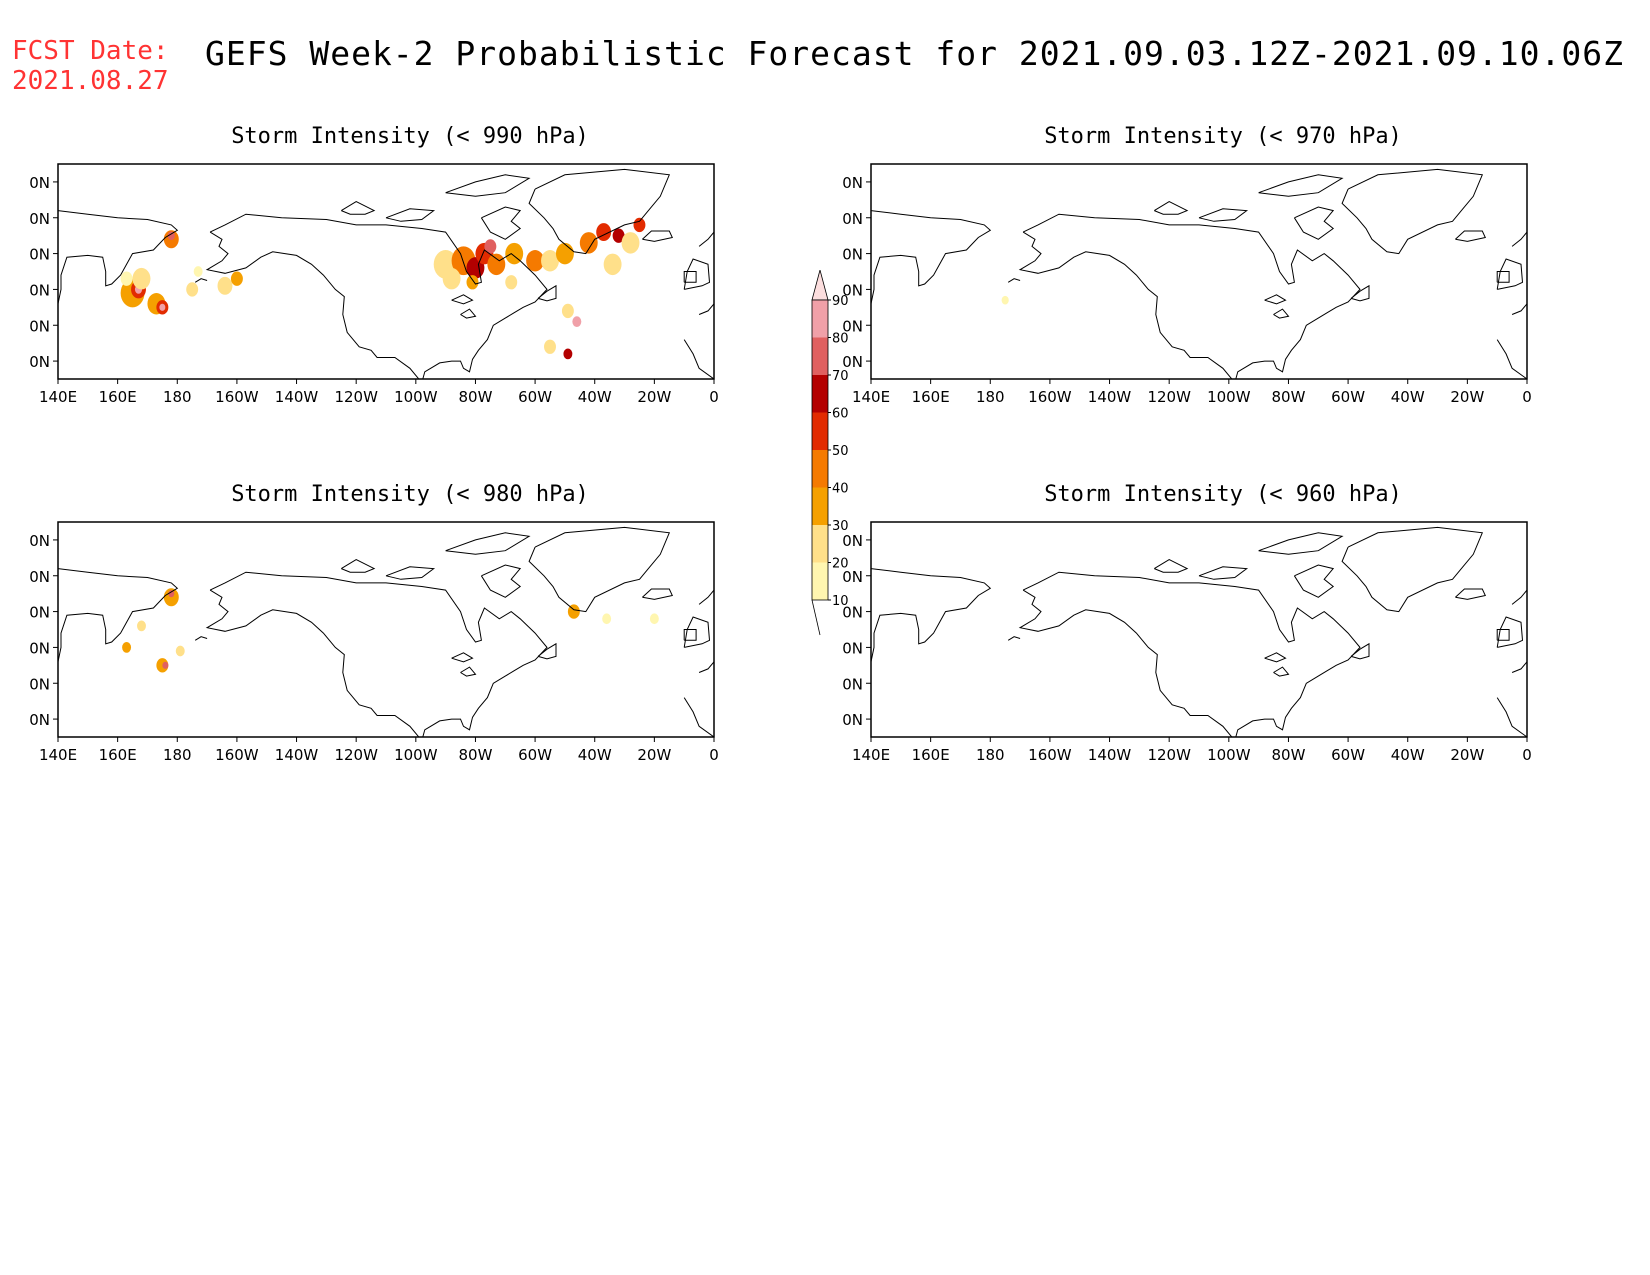 This screenshot has width=1650, height=1275. What do you see at coordinates (820, 285) in the screenshot?
I see `colorbar-top-arrow` at bounding box center [820, 285].